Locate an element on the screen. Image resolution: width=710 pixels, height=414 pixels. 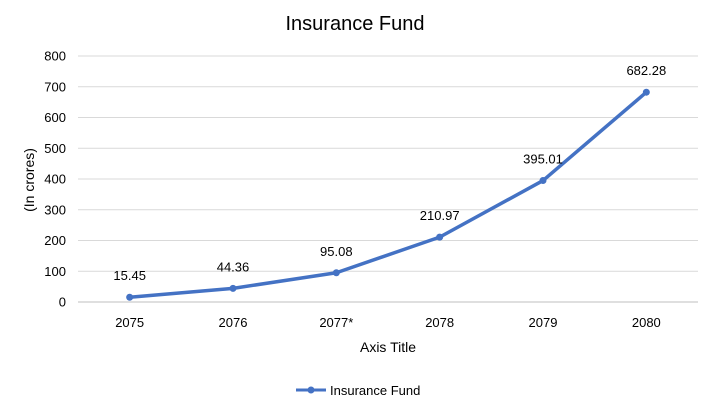
legend: Insurance Fund is located at coordinates (358, 390).